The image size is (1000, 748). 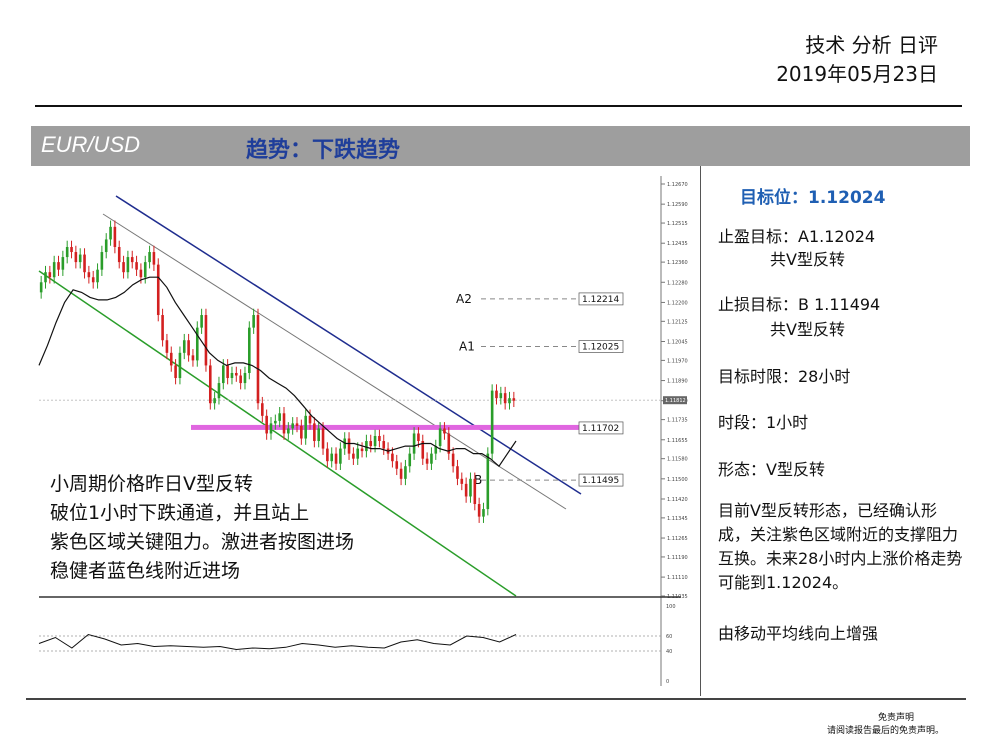 I want to click on y-tick-label: 1.11265, so click(x=677, y=539).